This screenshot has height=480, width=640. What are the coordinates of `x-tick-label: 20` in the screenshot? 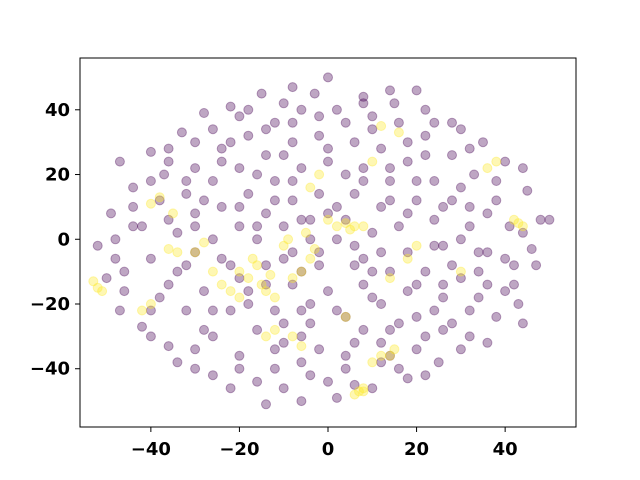 It's located at (416, 449).